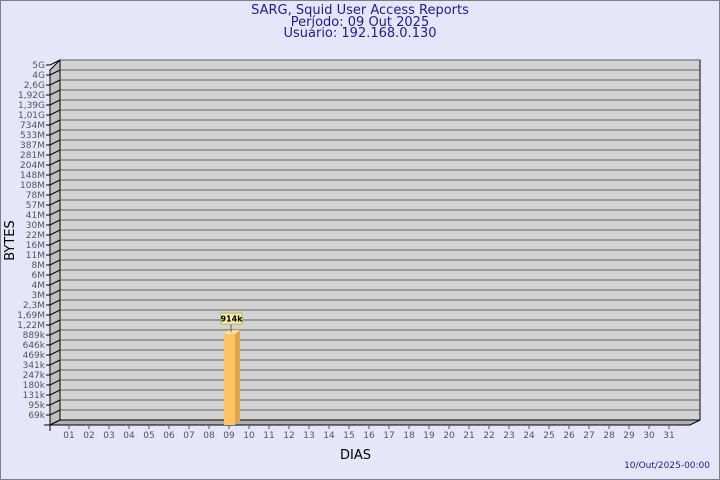 The image size is (720, 480). Describe the element at coordinates (34, 356) in the screenshot. I see `y-tick-label: 469k` at that location.